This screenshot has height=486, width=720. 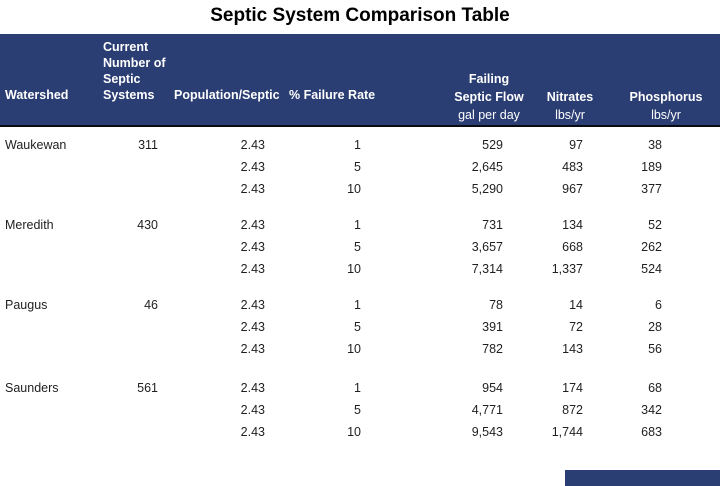 I want to click on failing-septic-flow: 78, so click(x=496, y=305).